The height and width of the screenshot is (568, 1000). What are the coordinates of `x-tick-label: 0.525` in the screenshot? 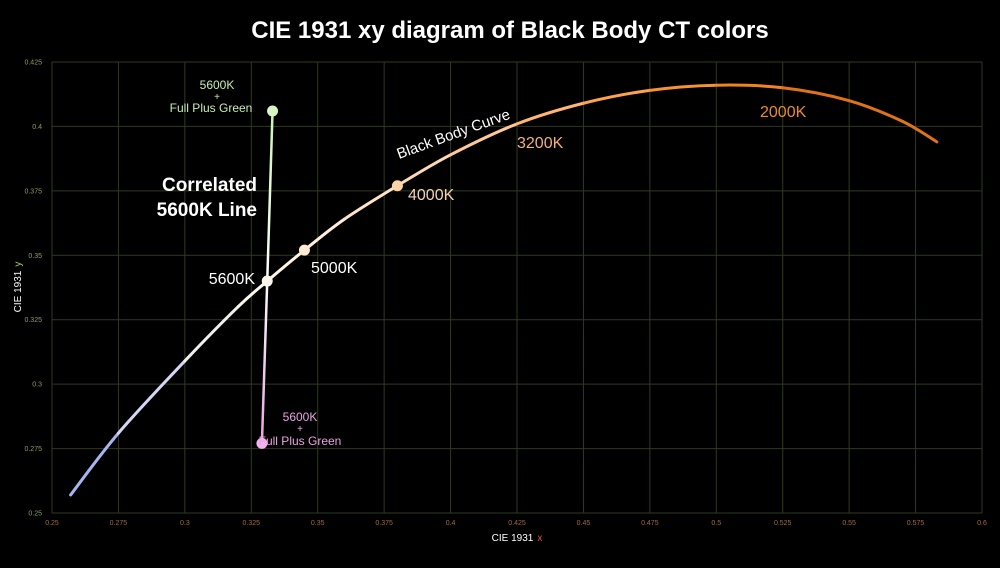 It's located at (783, 523).